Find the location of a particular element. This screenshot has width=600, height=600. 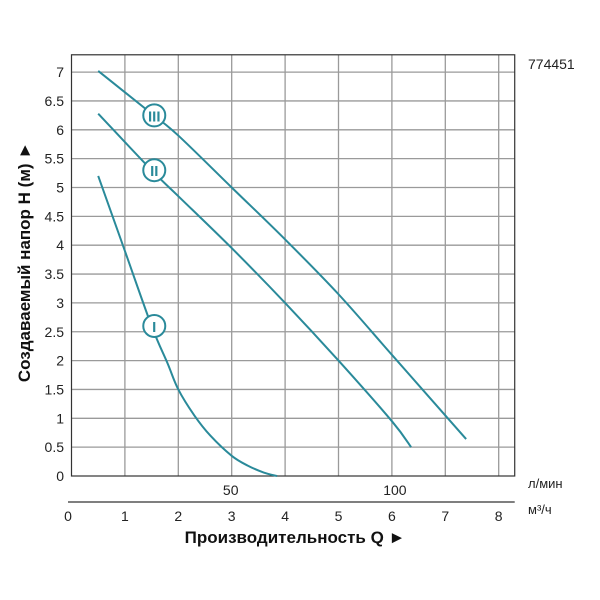

curve-label-circle-II is located at coordinates (154, 170).